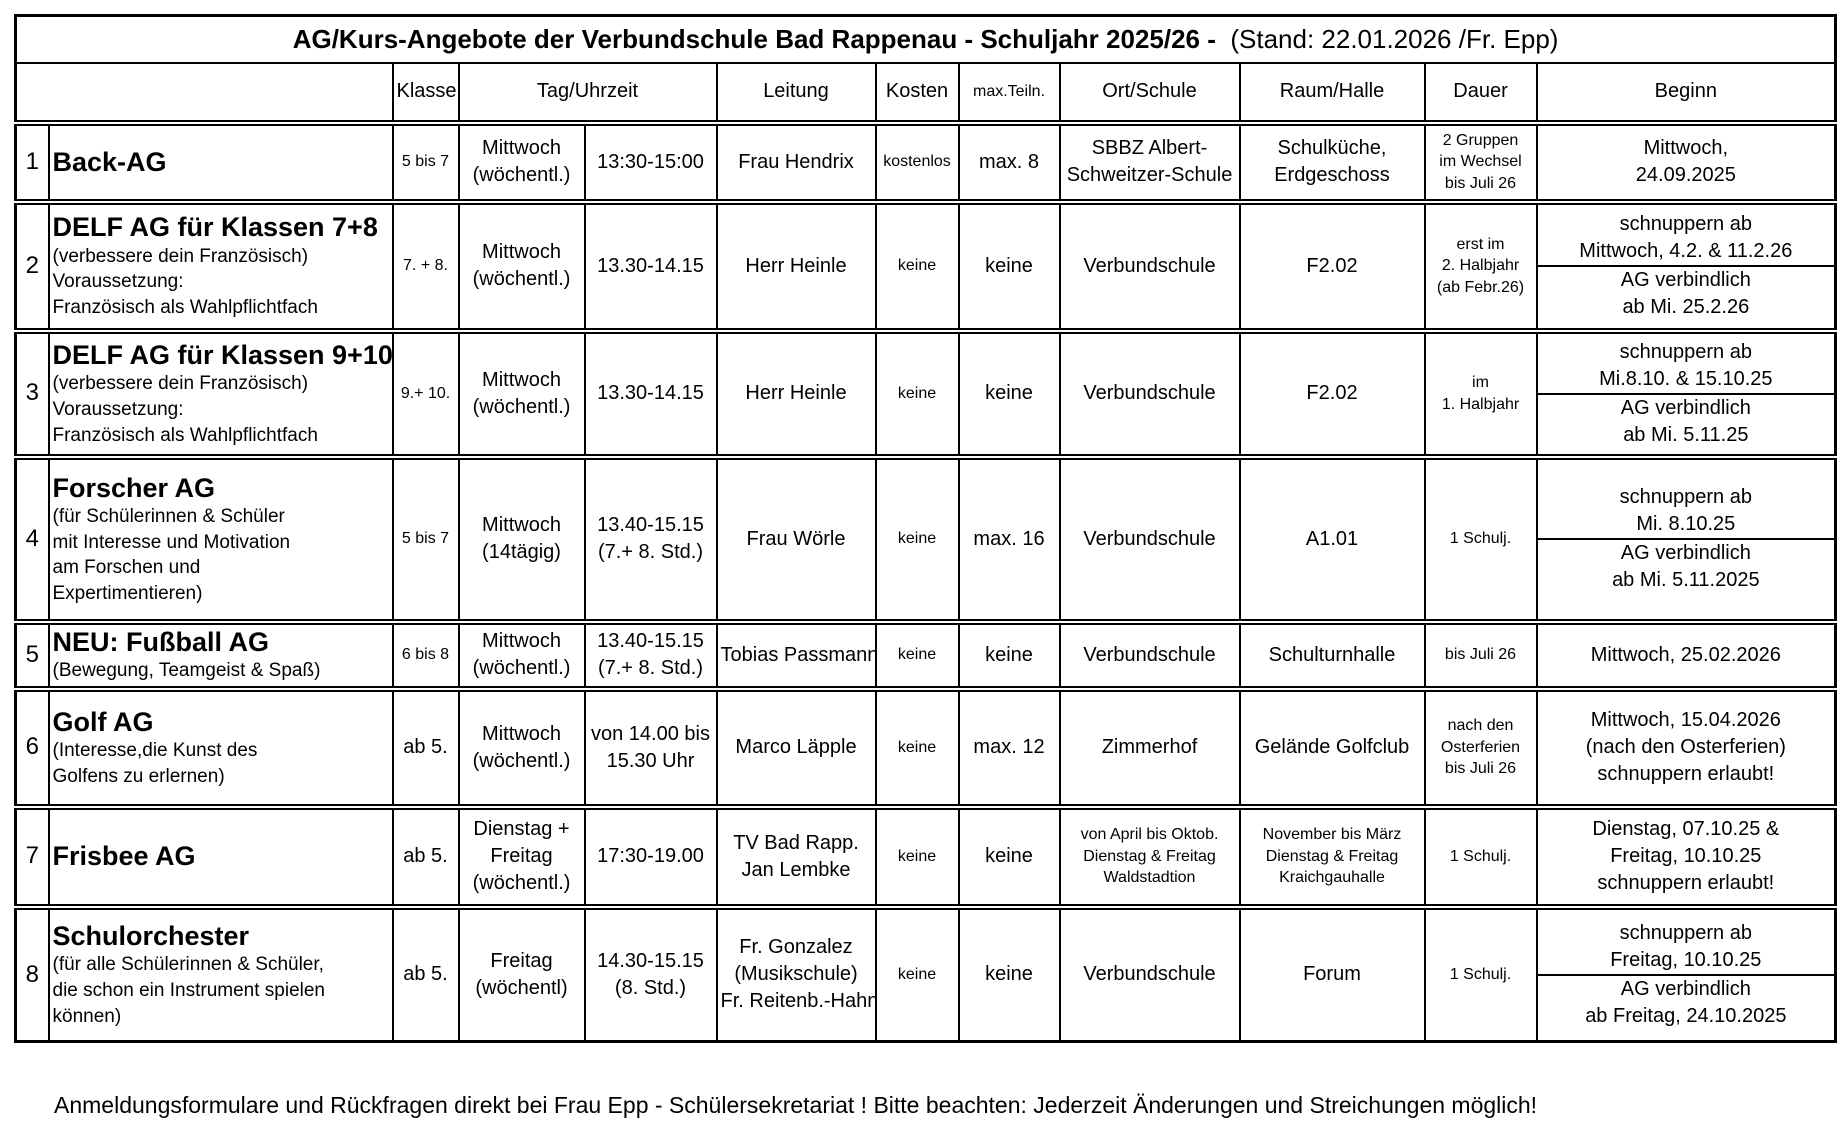  What do you see at coordinates (1149, 973) in the screenshot?
I see `ort-cell: Verbundschule` at bounding box center [1149, 973].